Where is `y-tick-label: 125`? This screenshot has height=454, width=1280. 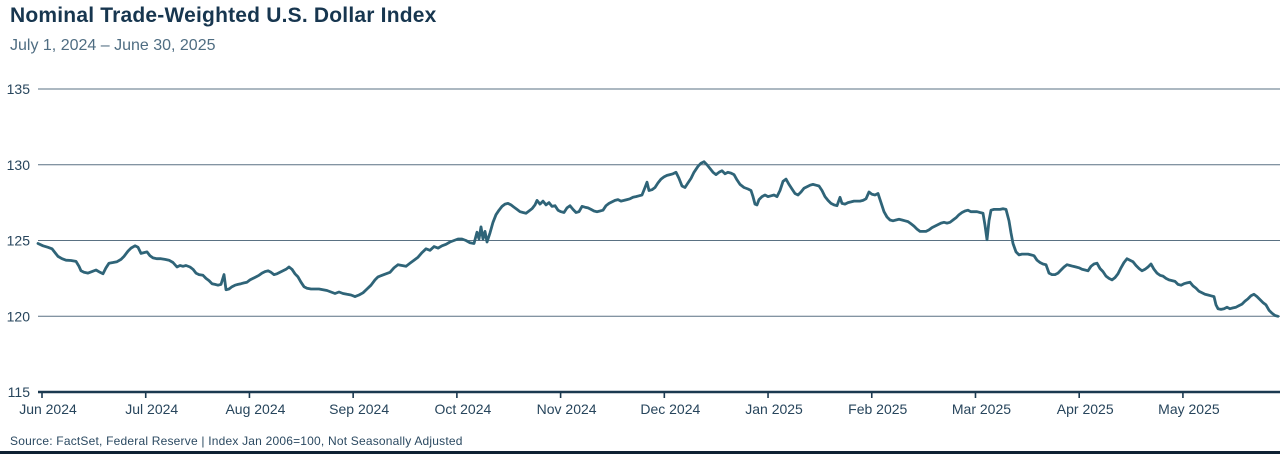 y-tick-label: 125 is located at coordinates (19, 241).